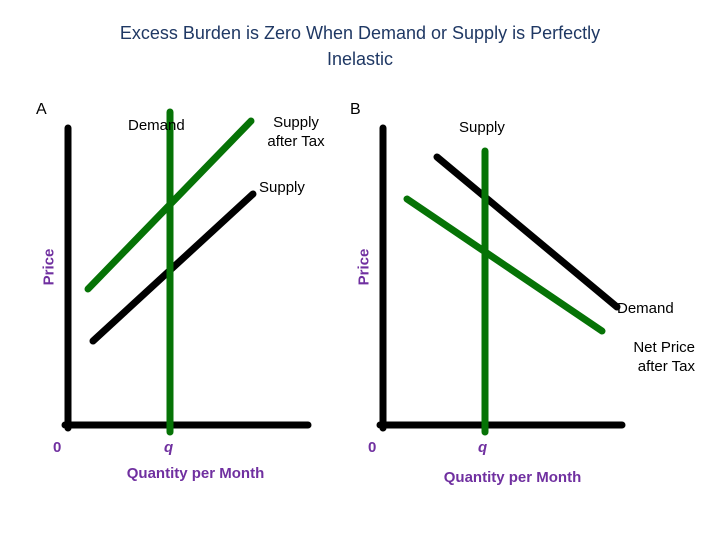 This screenshot has width=720, height=540. What do you see at coordinates (296, 132) in the screenshot?
I see `panel-a-supply-after-tax-label: Supply after Tax` at bounding box center [296, 132].